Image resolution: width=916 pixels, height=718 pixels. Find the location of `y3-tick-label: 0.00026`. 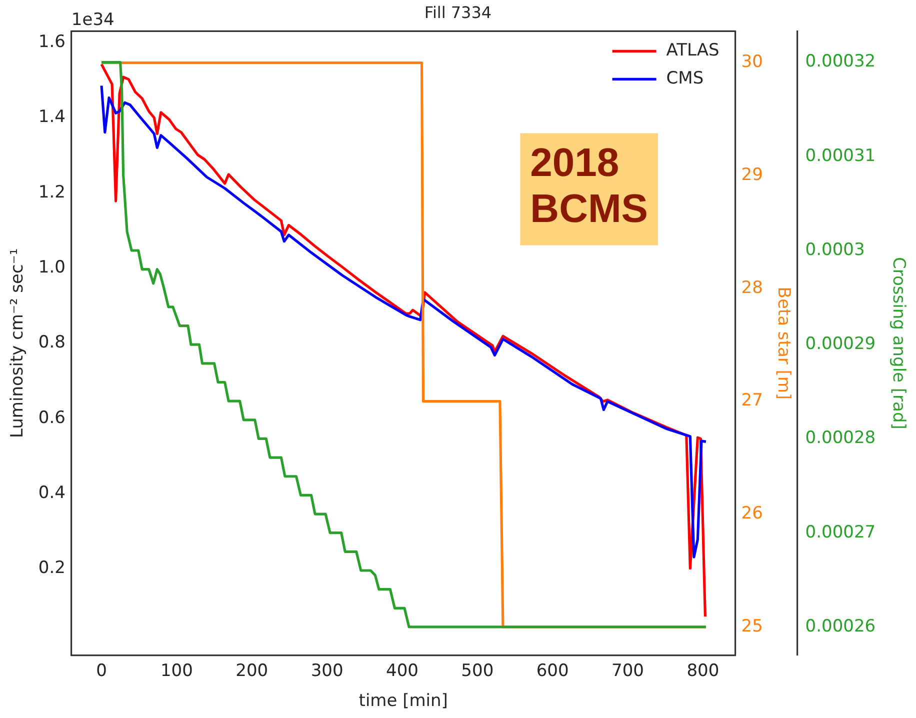

y3-tick-label: 0.00026 is located at coordinates (840, 626).